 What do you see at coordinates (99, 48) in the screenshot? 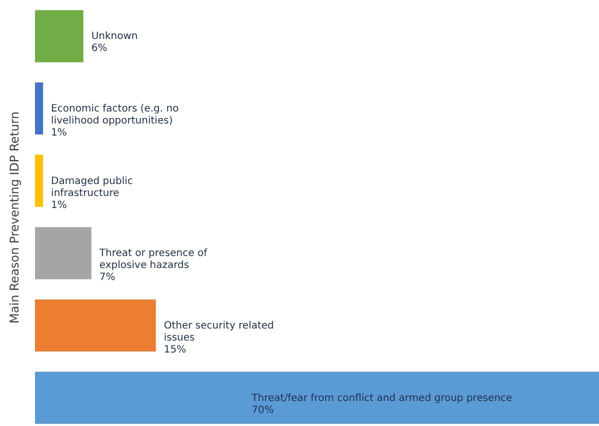
I see `data-label: 6%` at bounding box center [99, 48].